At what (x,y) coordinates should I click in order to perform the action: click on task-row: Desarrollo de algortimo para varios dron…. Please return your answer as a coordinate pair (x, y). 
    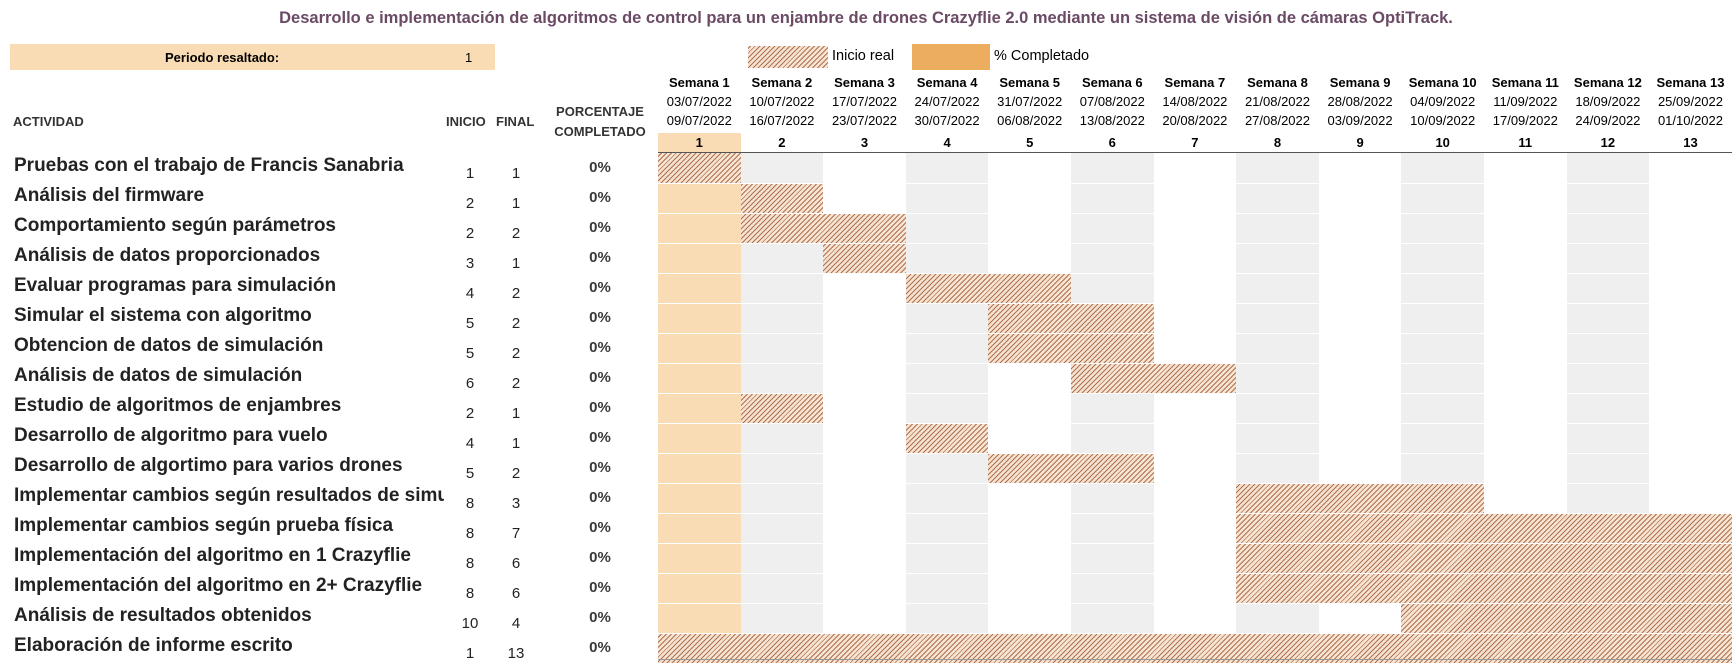
    Looking at the image, I should click on (866, 468).